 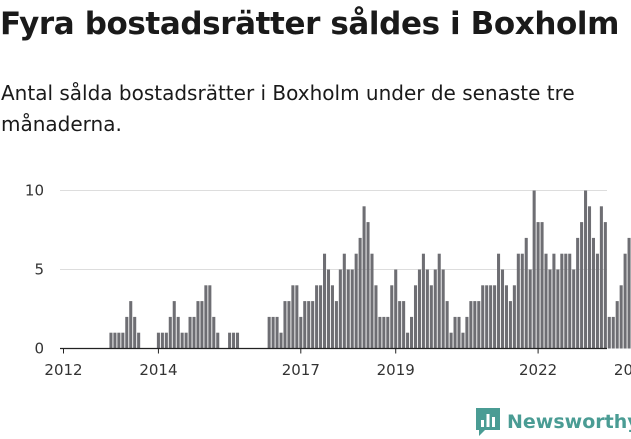 I want to click on x-axis: 2012 2014 2017 2019 2022 2024, so click(x=337, y=363).